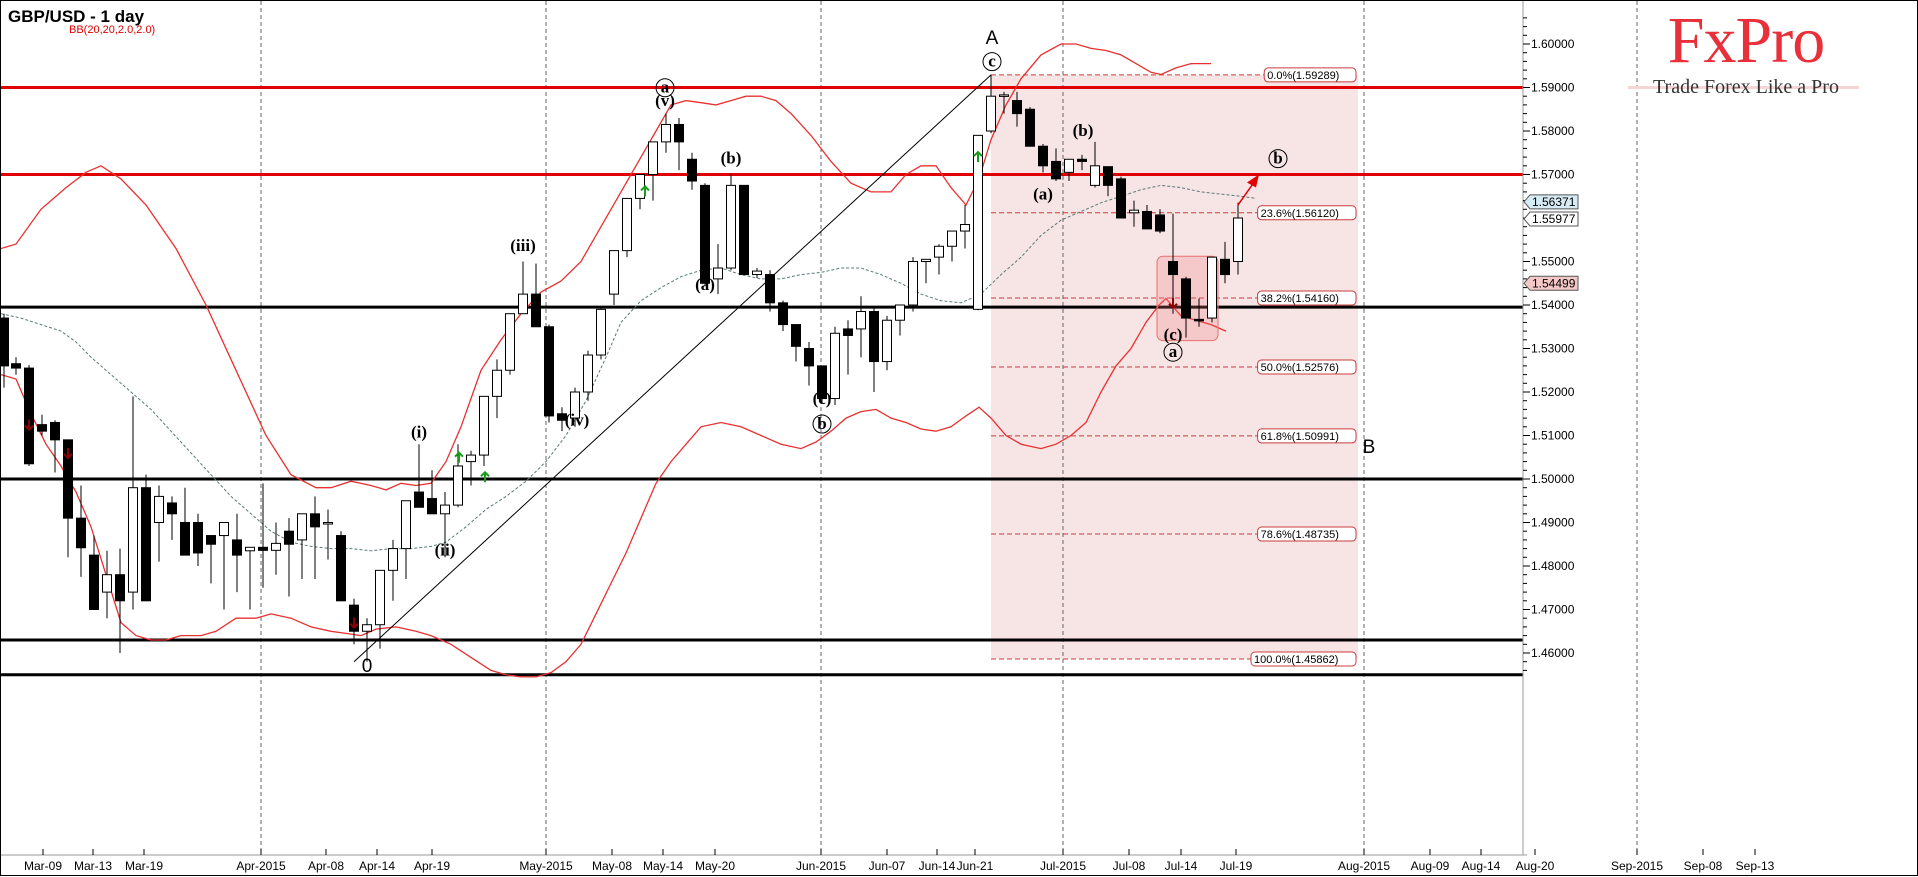 This screenshot has height=877, width=1918. Describe the element at coordinates (1553, 305) in the screenshot. I see `price-axis-label: 1.54000` at that location.